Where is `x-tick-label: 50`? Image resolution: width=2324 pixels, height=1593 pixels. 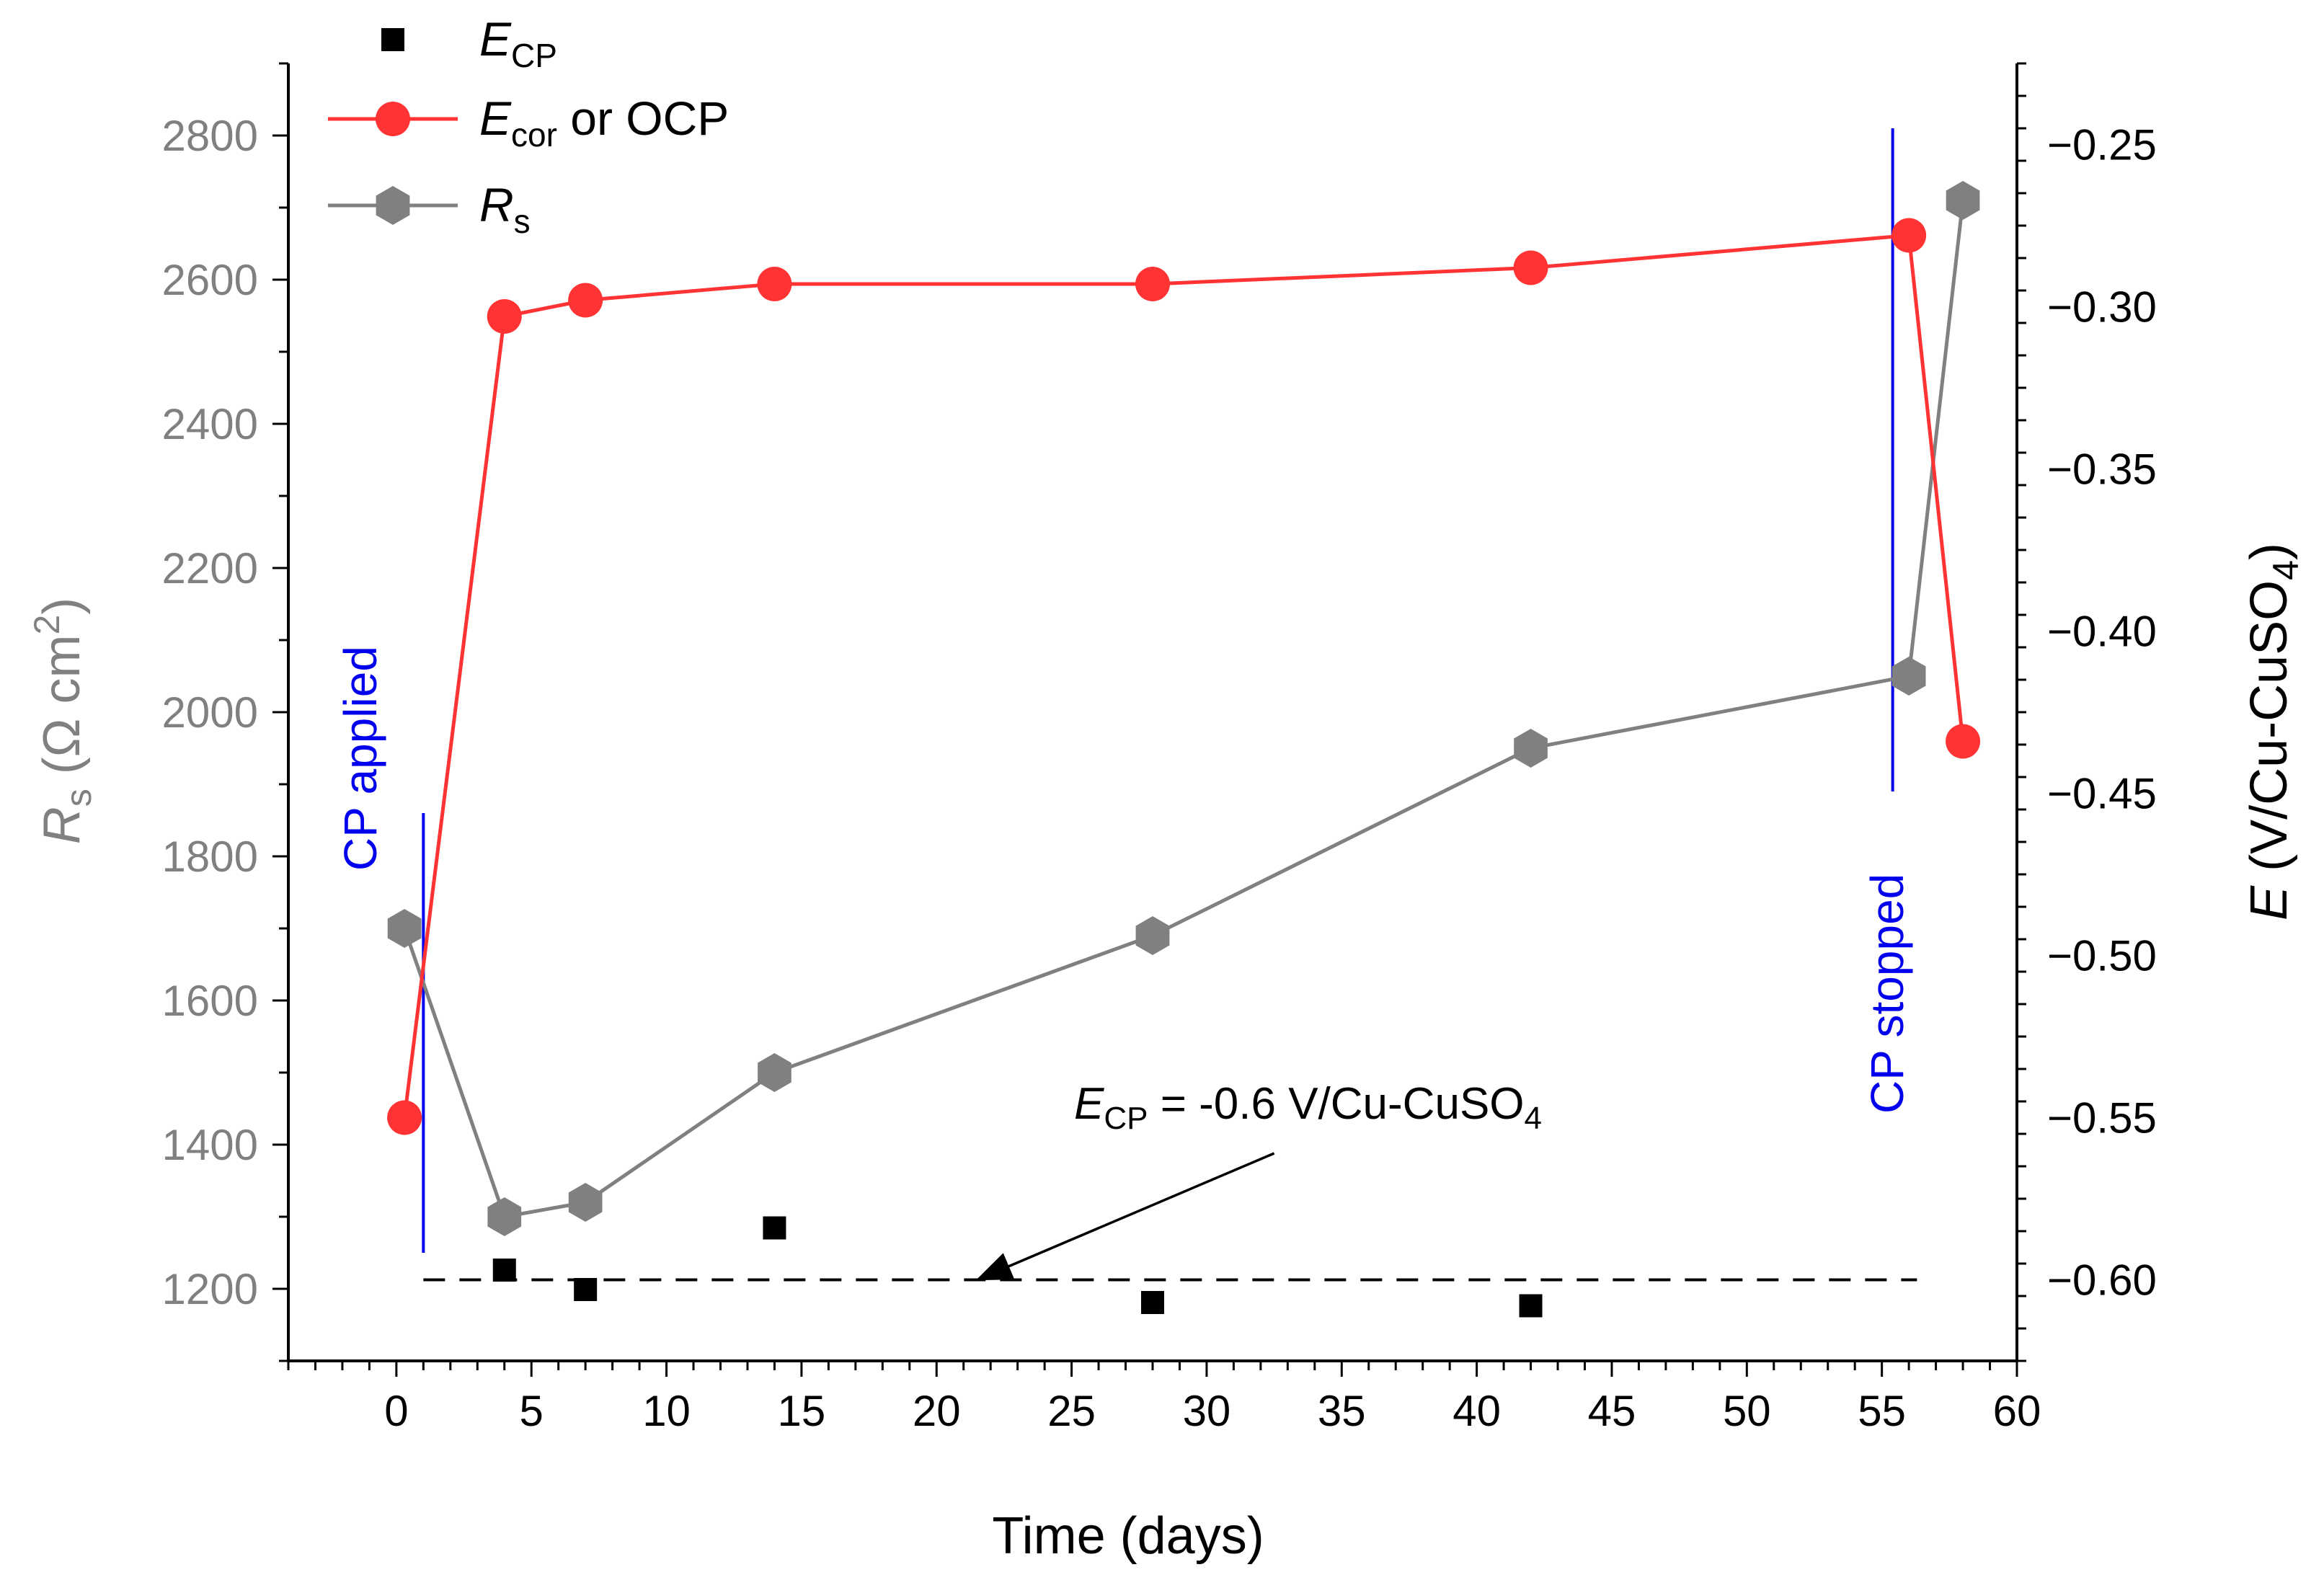
x-tick-label: 50 is located at coordinates (1747, 1411).